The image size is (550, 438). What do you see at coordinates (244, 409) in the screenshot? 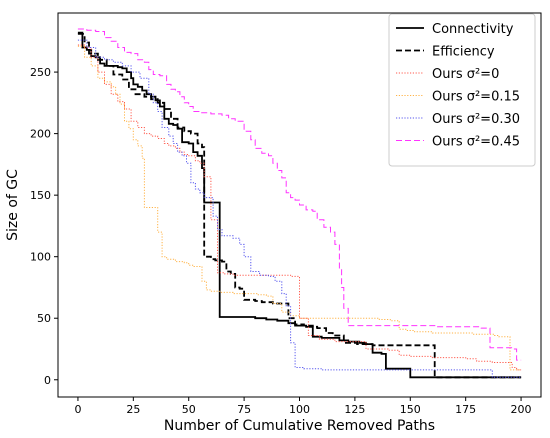
I see `x-tick-label: 75` at bounding box center [244, 409].